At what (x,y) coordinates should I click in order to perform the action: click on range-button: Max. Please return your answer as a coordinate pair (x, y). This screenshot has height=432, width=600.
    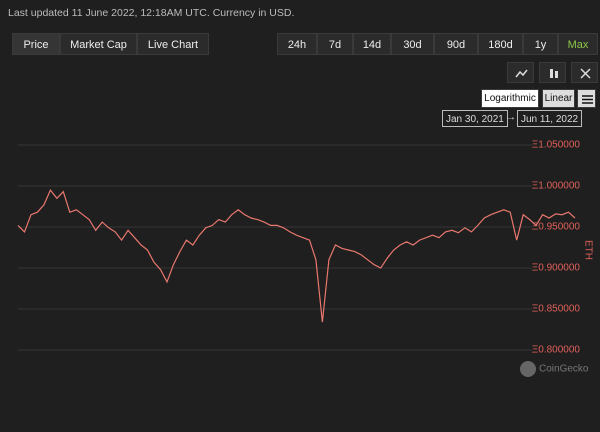
    Looking at the image, I should click on (578, 44).